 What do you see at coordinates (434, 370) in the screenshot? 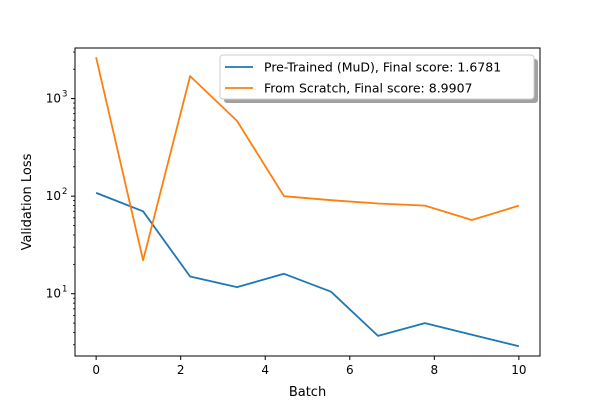
I see `x-tick-label: 8` at bounding box center [434, 370].